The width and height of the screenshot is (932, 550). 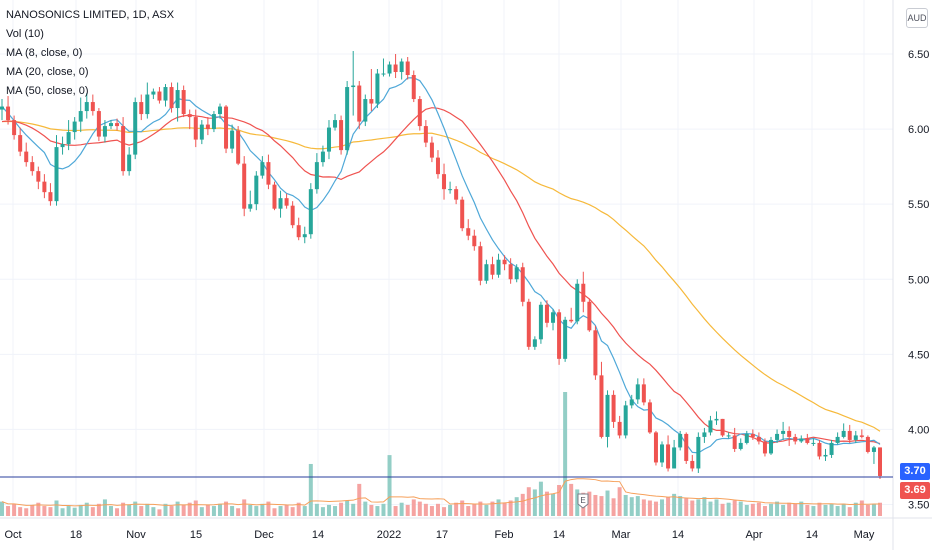 I want to click on legend-ma8: MA (8, close, 0), so click(x=44, y=53).